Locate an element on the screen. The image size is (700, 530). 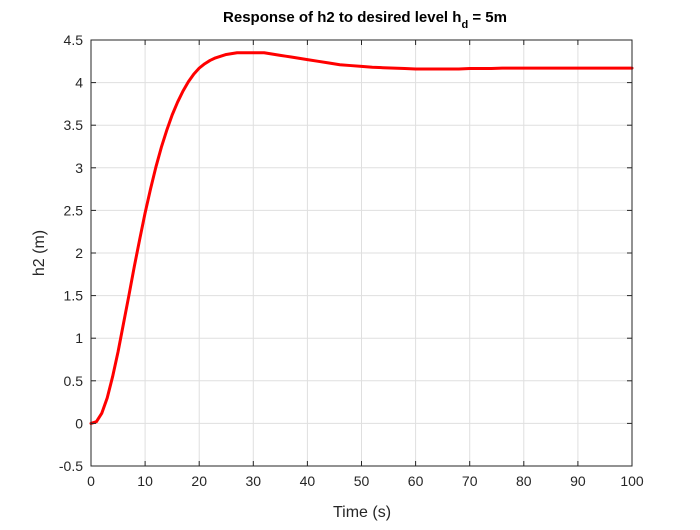
y-tick-labels: -0.5 0 0.5 1 1.5 2 2.5 3 3.5 4 4.5 is located at coordinates (71, 253).